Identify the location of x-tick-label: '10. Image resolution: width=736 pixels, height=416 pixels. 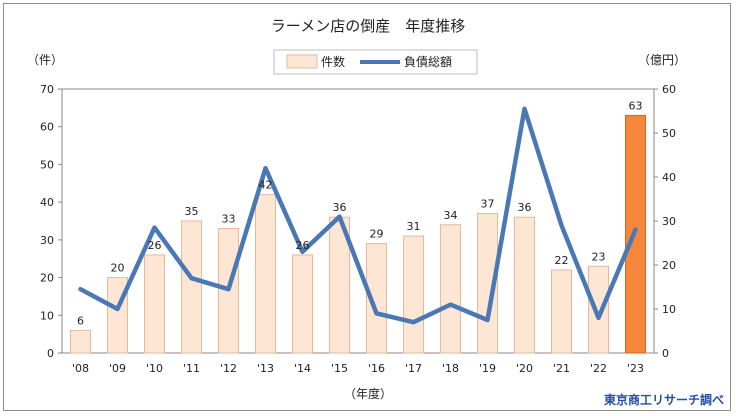
(154, 368).